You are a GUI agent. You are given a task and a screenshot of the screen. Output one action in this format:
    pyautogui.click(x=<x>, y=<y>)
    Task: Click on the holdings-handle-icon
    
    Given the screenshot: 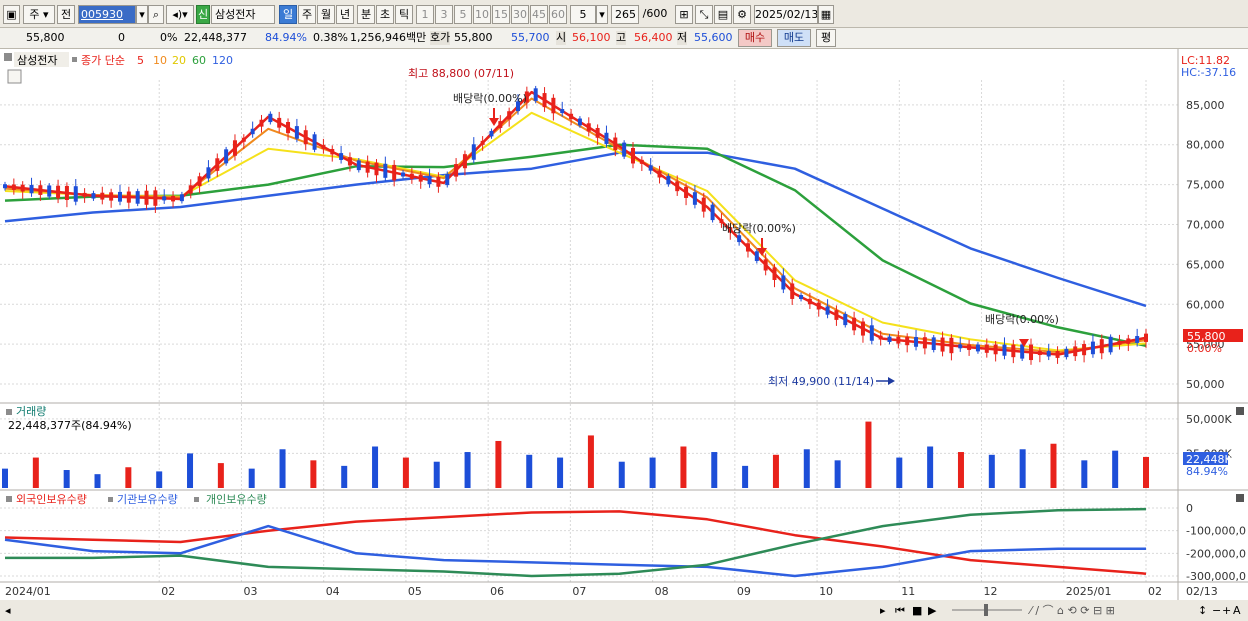 What is the action you would take?
    pyautogui.click(x=9, y=499)
    